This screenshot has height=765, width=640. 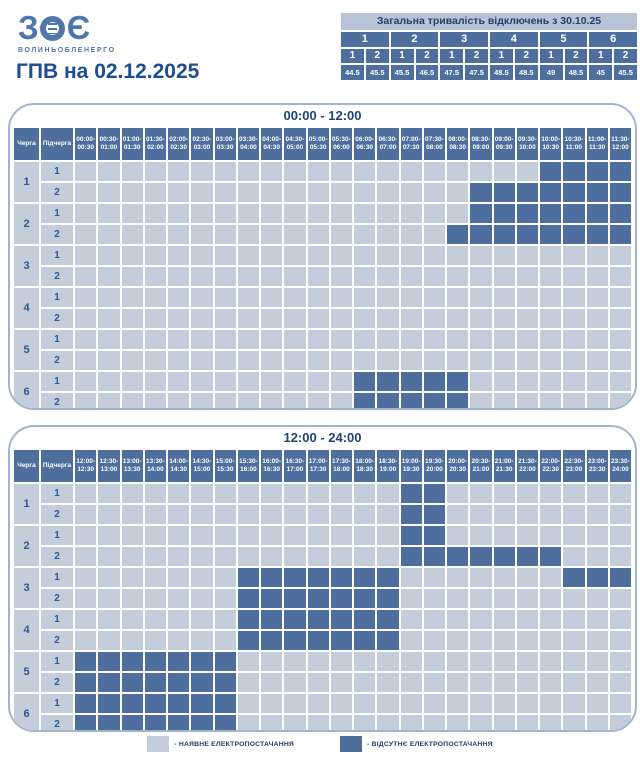 What do you see at coordinates (26, 266) in the screenshot?
I see `queue-label: 3` at bounding box center [26, 266].